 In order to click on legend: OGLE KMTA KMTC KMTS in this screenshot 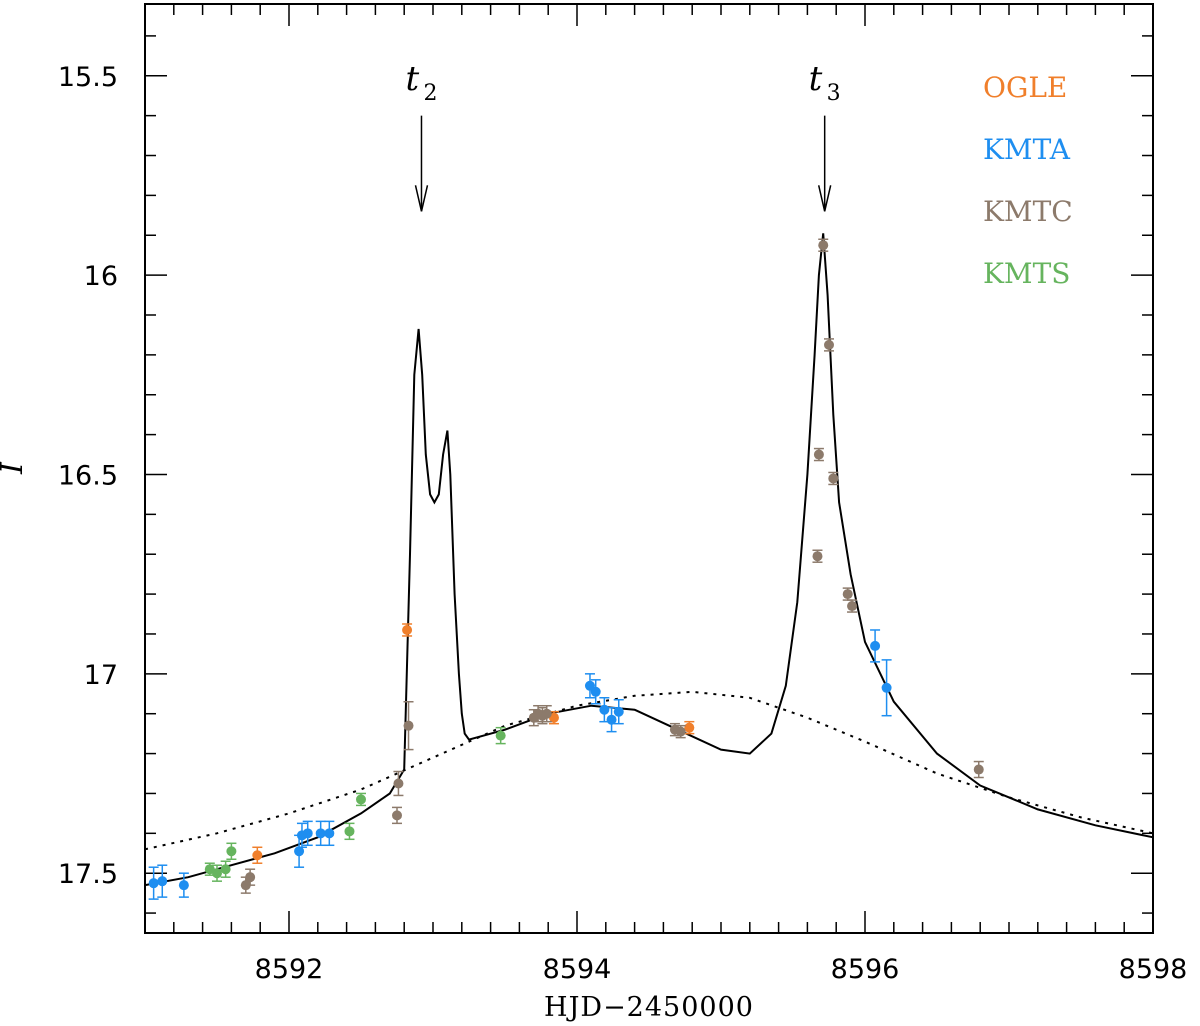, I will do `click(1028, 180)`.